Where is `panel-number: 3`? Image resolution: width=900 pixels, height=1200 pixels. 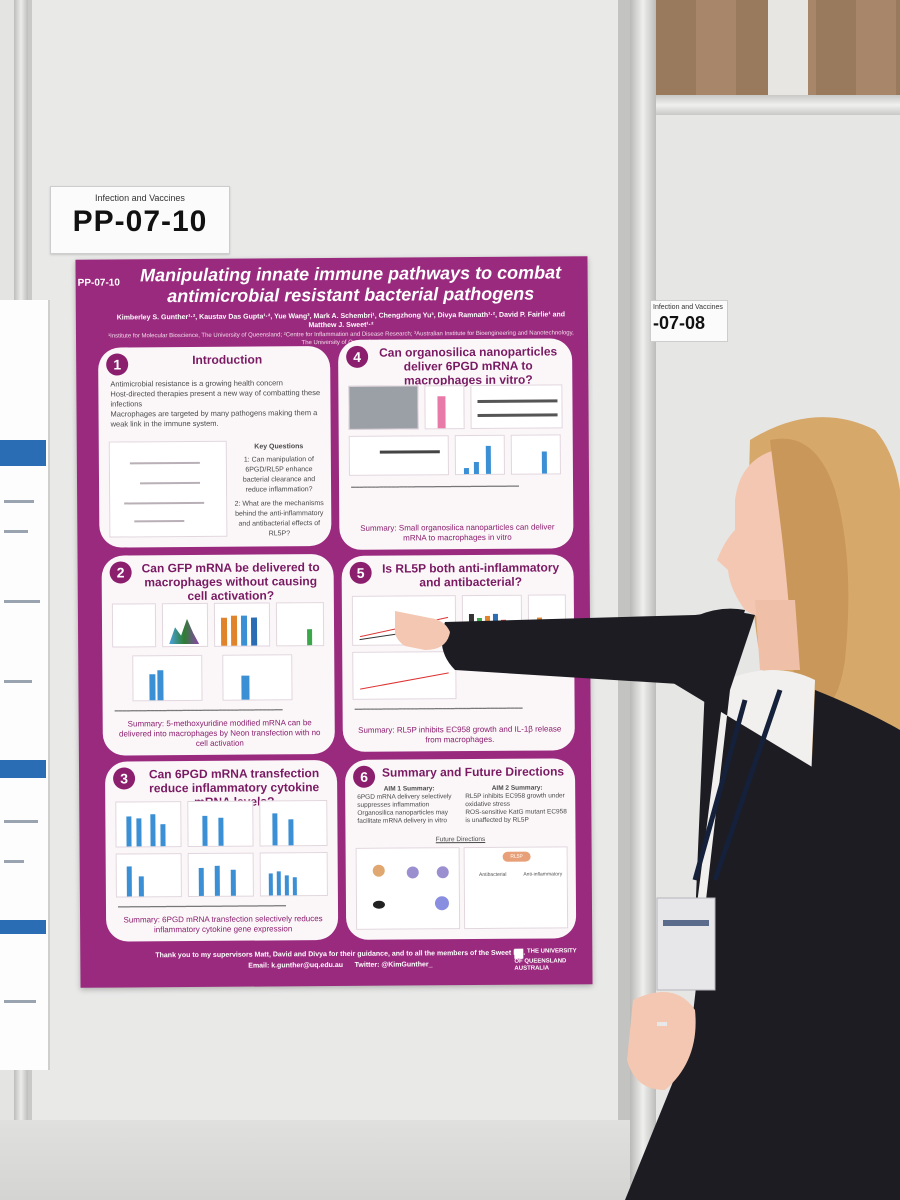 panel-number: 3 is located at coordinates (124, 778).